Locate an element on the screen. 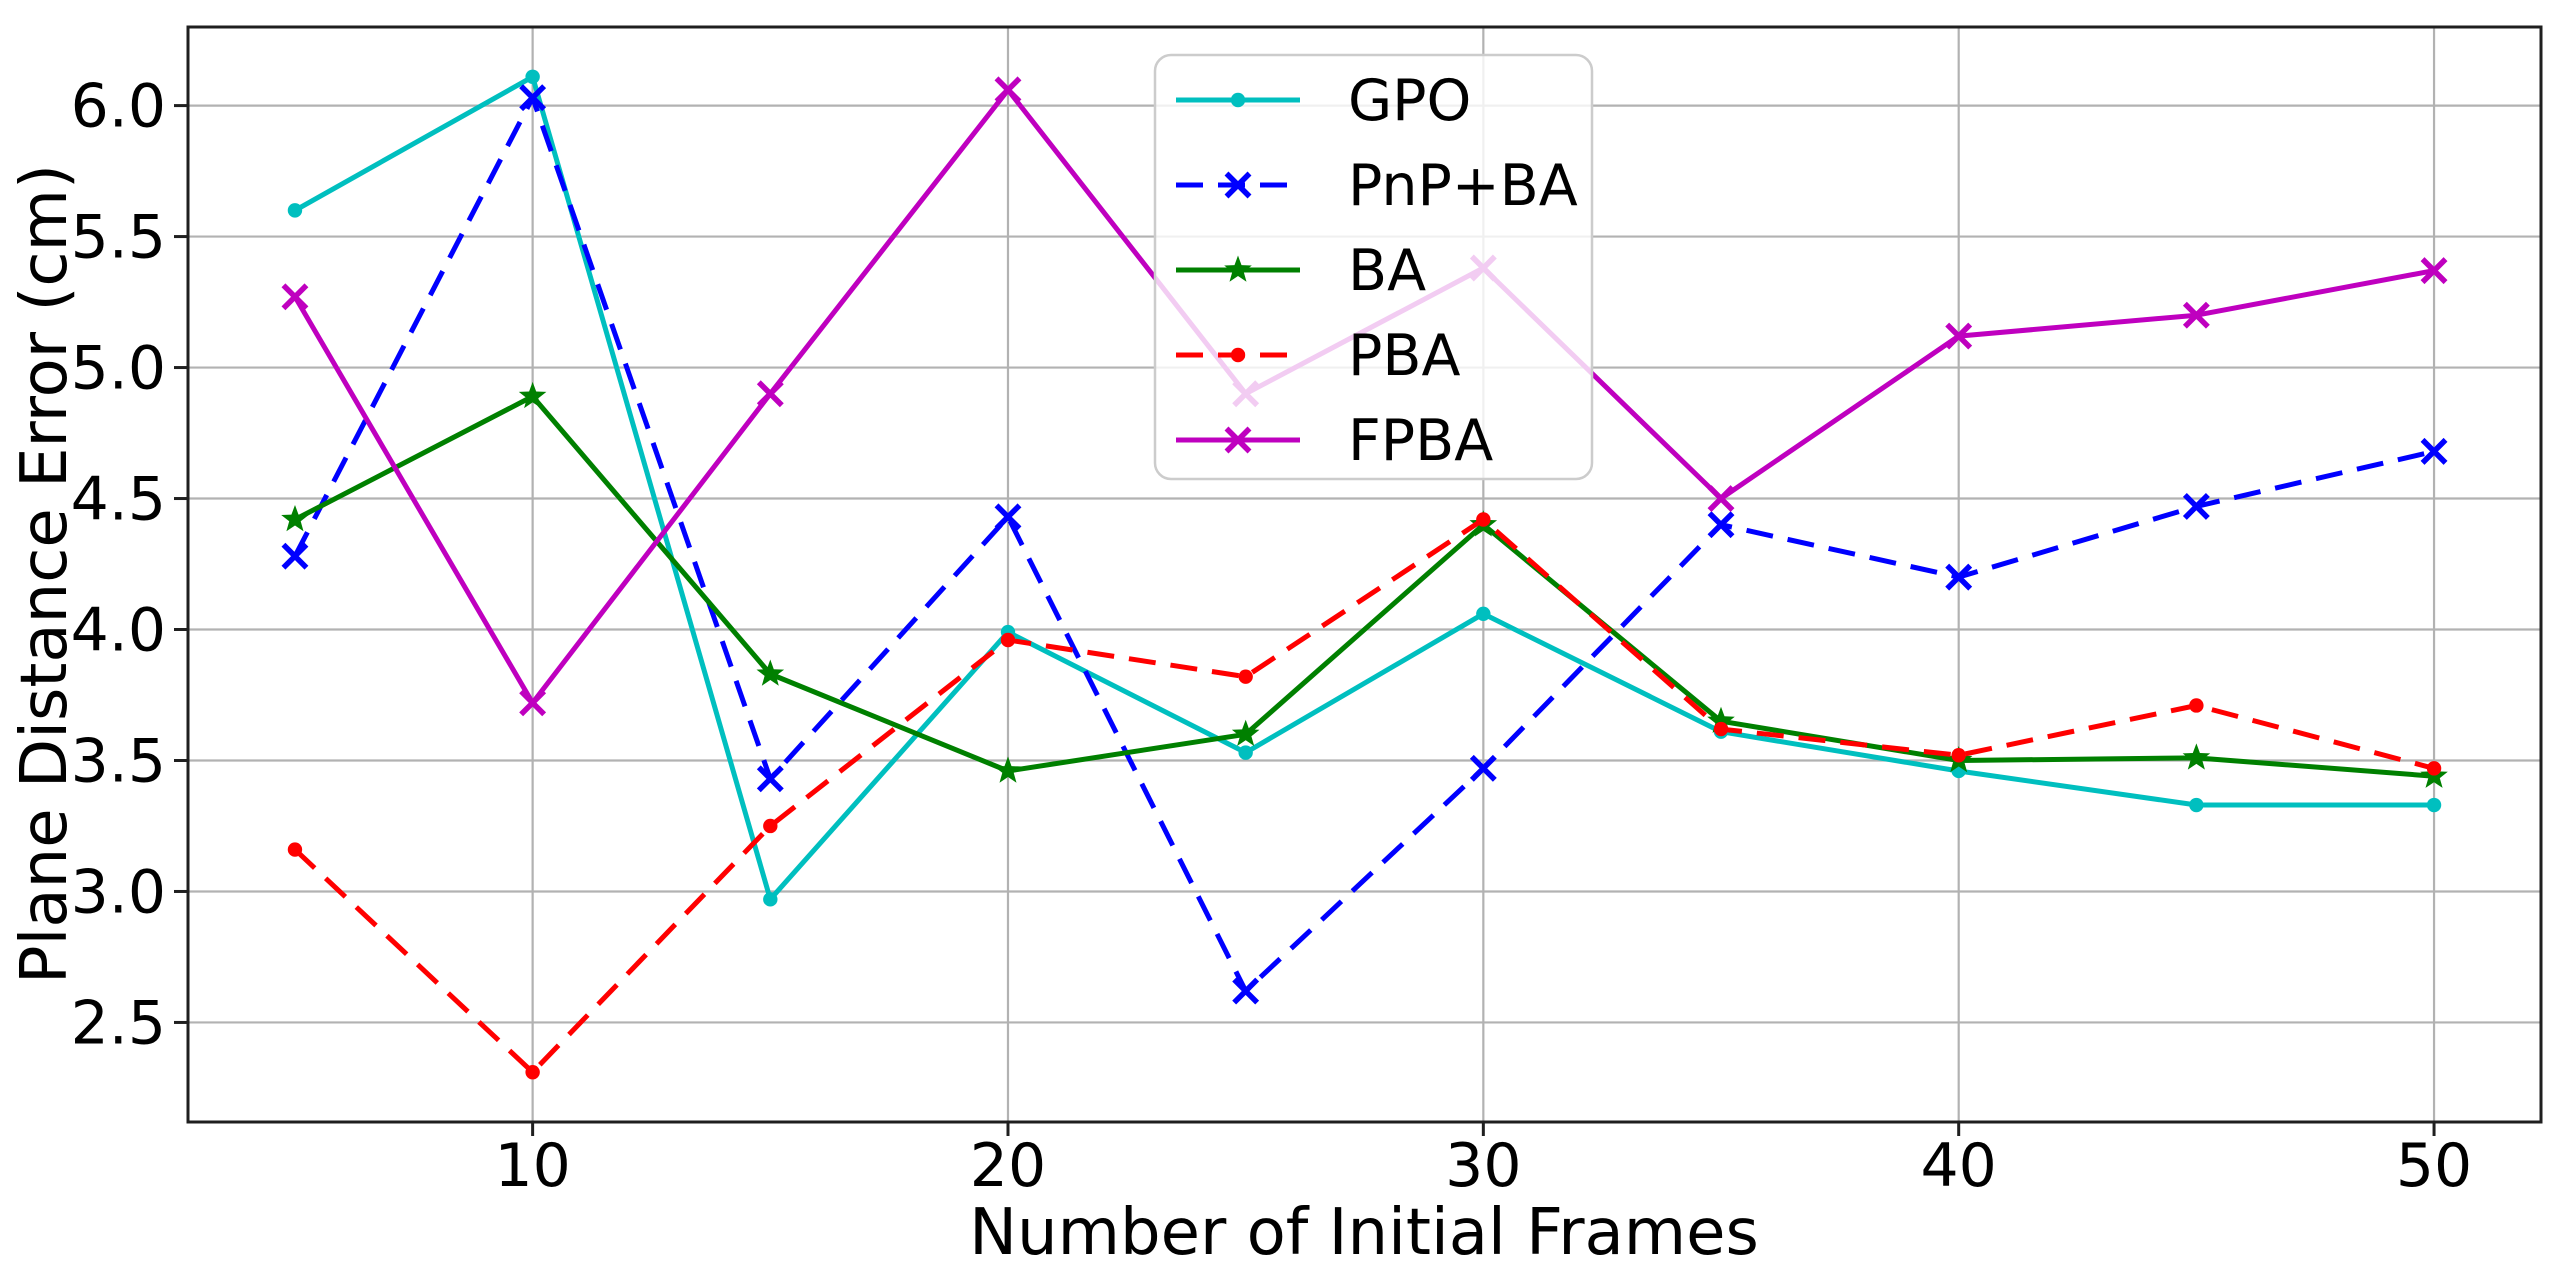 The width and height of the screenshot is (2560, 1280). legend-box is located at coordinates (1373, 267).